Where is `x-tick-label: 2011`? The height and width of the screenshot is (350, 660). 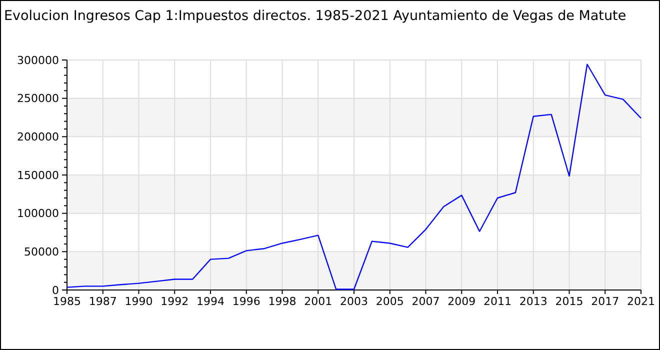
x-tick-label: 2011 is located at coordinates (498, 301).